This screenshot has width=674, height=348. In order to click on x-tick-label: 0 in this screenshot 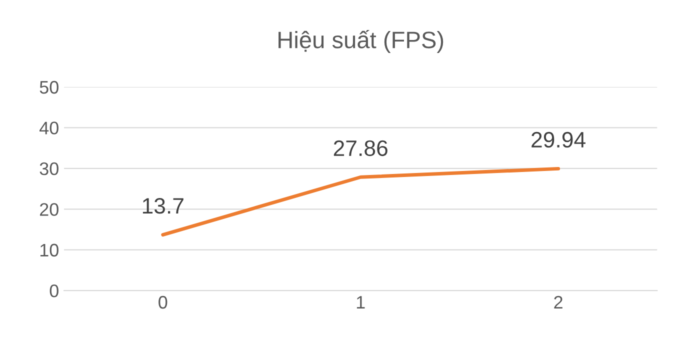, I will do `click(163, 302)`.